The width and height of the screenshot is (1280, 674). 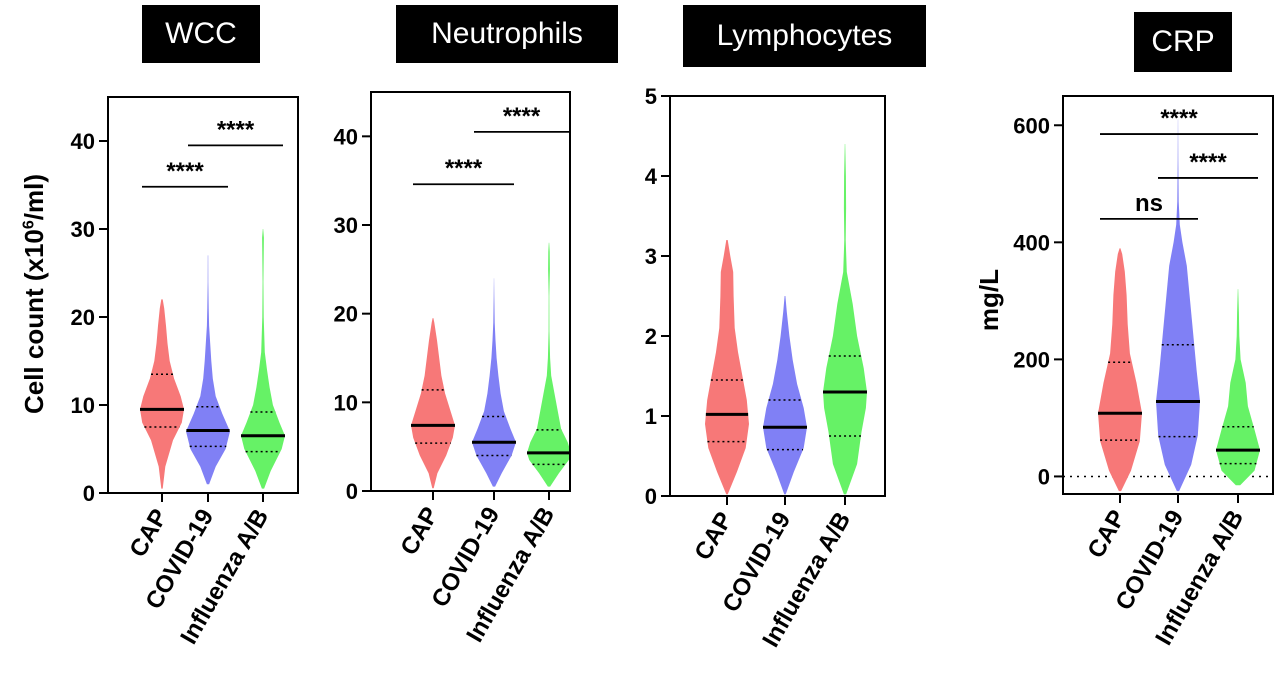 I want to click on y-tick-label: 400, so click(x=1031, y=242).